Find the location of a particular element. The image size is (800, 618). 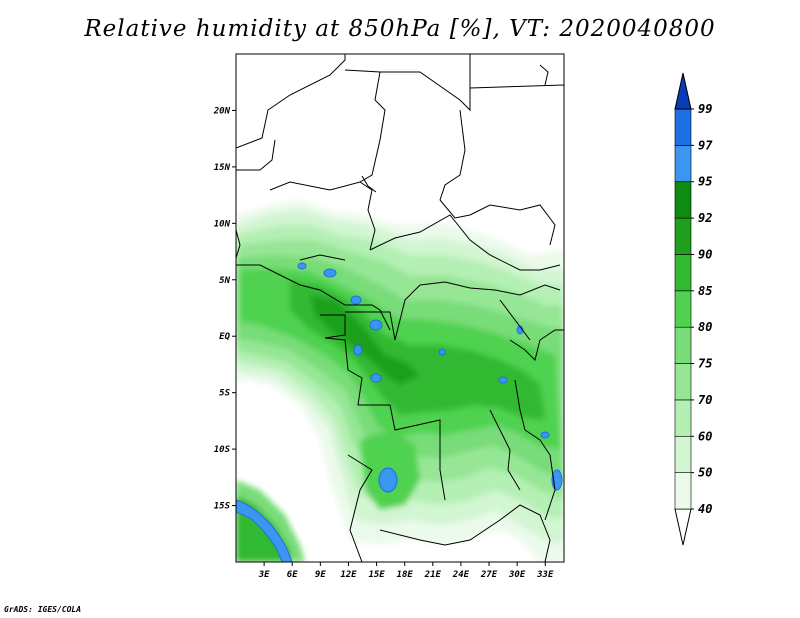

lon-tick-label: 18E is located at coordinates (405, 575).